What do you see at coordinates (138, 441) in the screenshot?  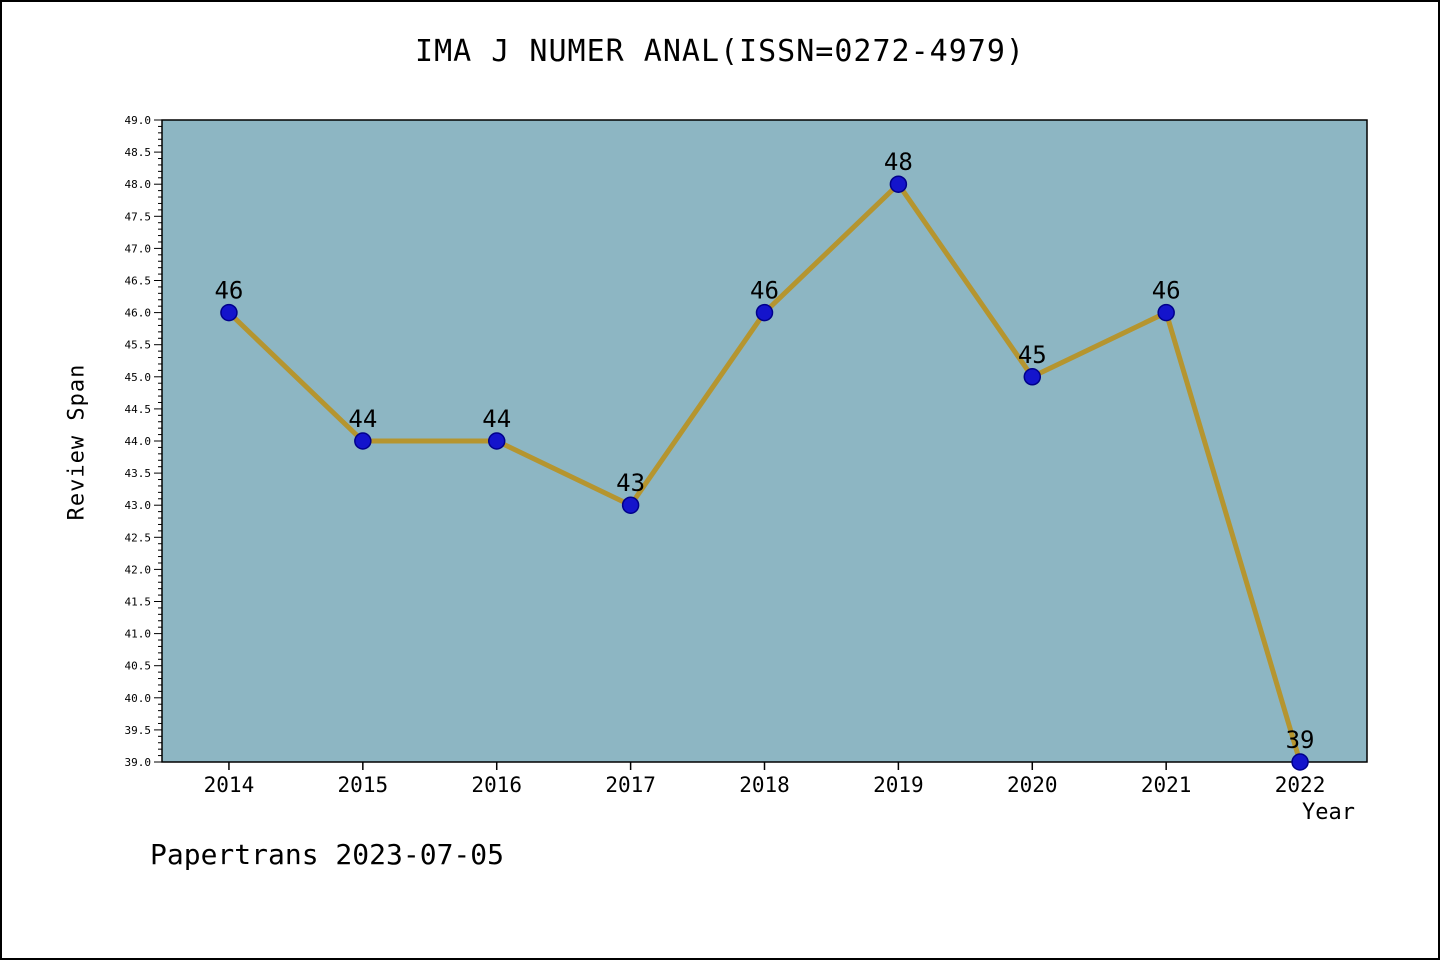 I see `y-tick-label: 44.0` at bounding box center [138, 441].